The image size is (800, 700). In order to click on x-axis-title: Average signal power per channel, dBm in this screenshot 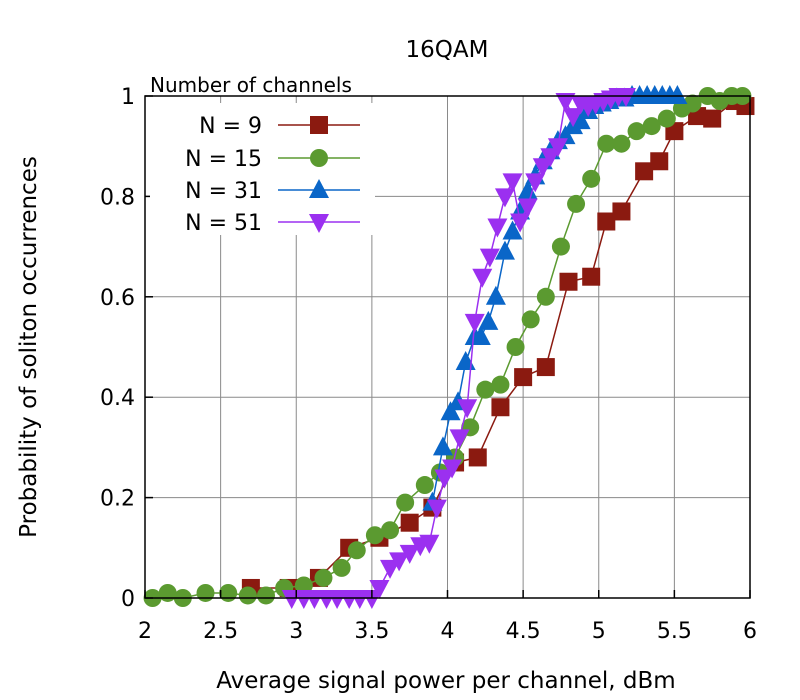, I will do `click(445, 681)`.